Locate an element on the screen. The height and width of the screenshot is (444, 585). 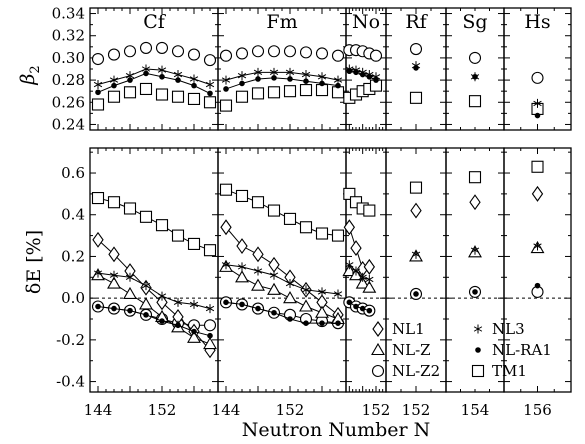
marker-dE-NL1-No is located at coordinates (356, 248).